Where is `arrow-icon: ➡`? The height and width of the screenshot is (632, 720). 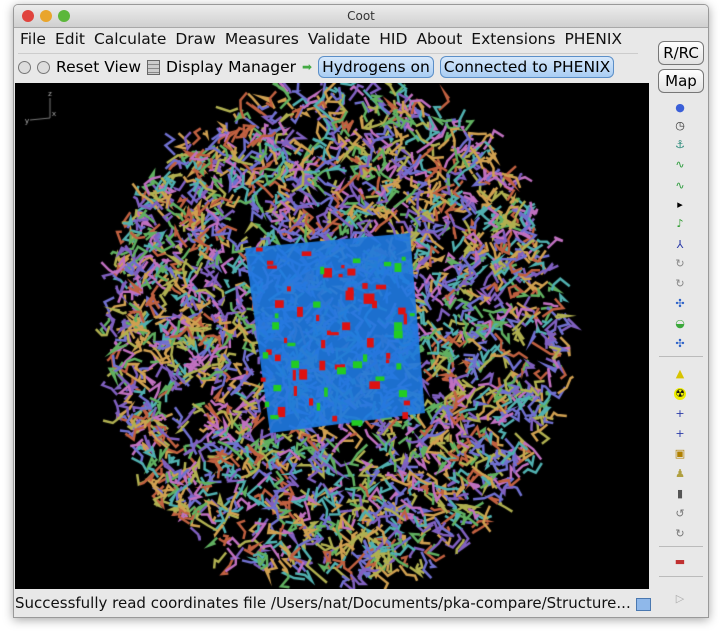
arrow-icon: ➡ is located at coordinates (307, 67).